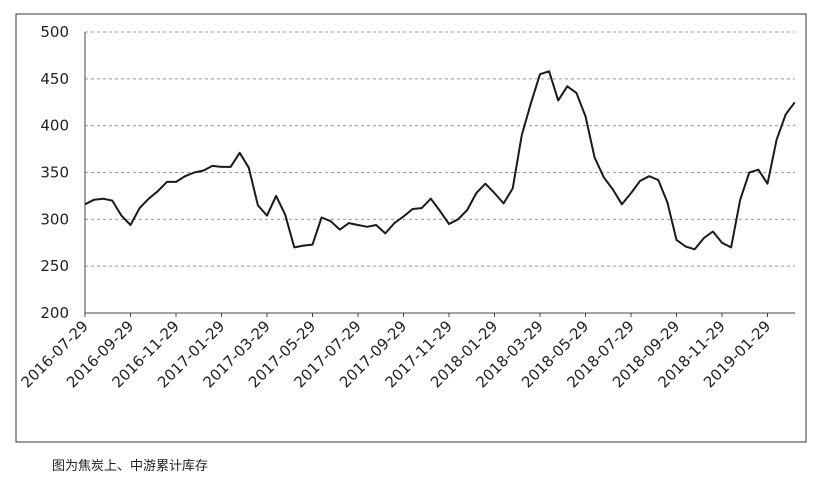  What do you see at coordinates (54, 126) in the screenshot?
I see `y-tick-label: 400` at bounding box center [54, 126].